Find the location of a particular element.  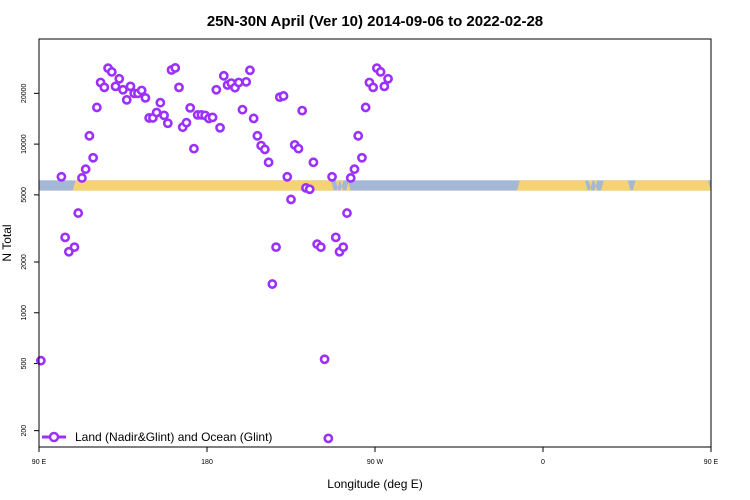

legend: Land (Nadir&Glint) and Ocean (Glint) is located at coordinates (157, 437).